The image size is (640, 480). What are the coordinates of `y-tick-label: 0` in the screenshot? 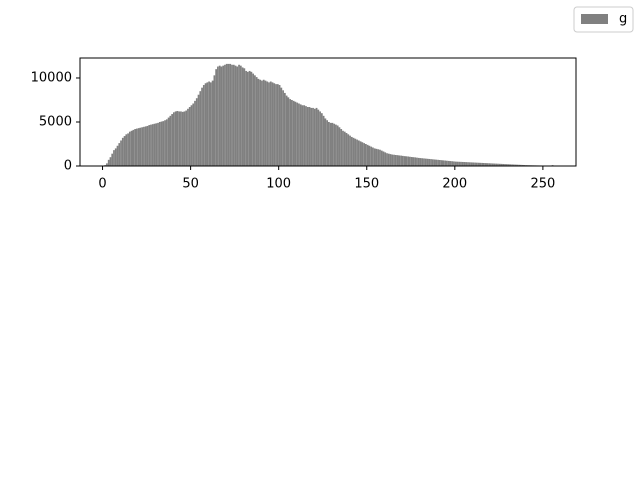 It's located at (68, 166).